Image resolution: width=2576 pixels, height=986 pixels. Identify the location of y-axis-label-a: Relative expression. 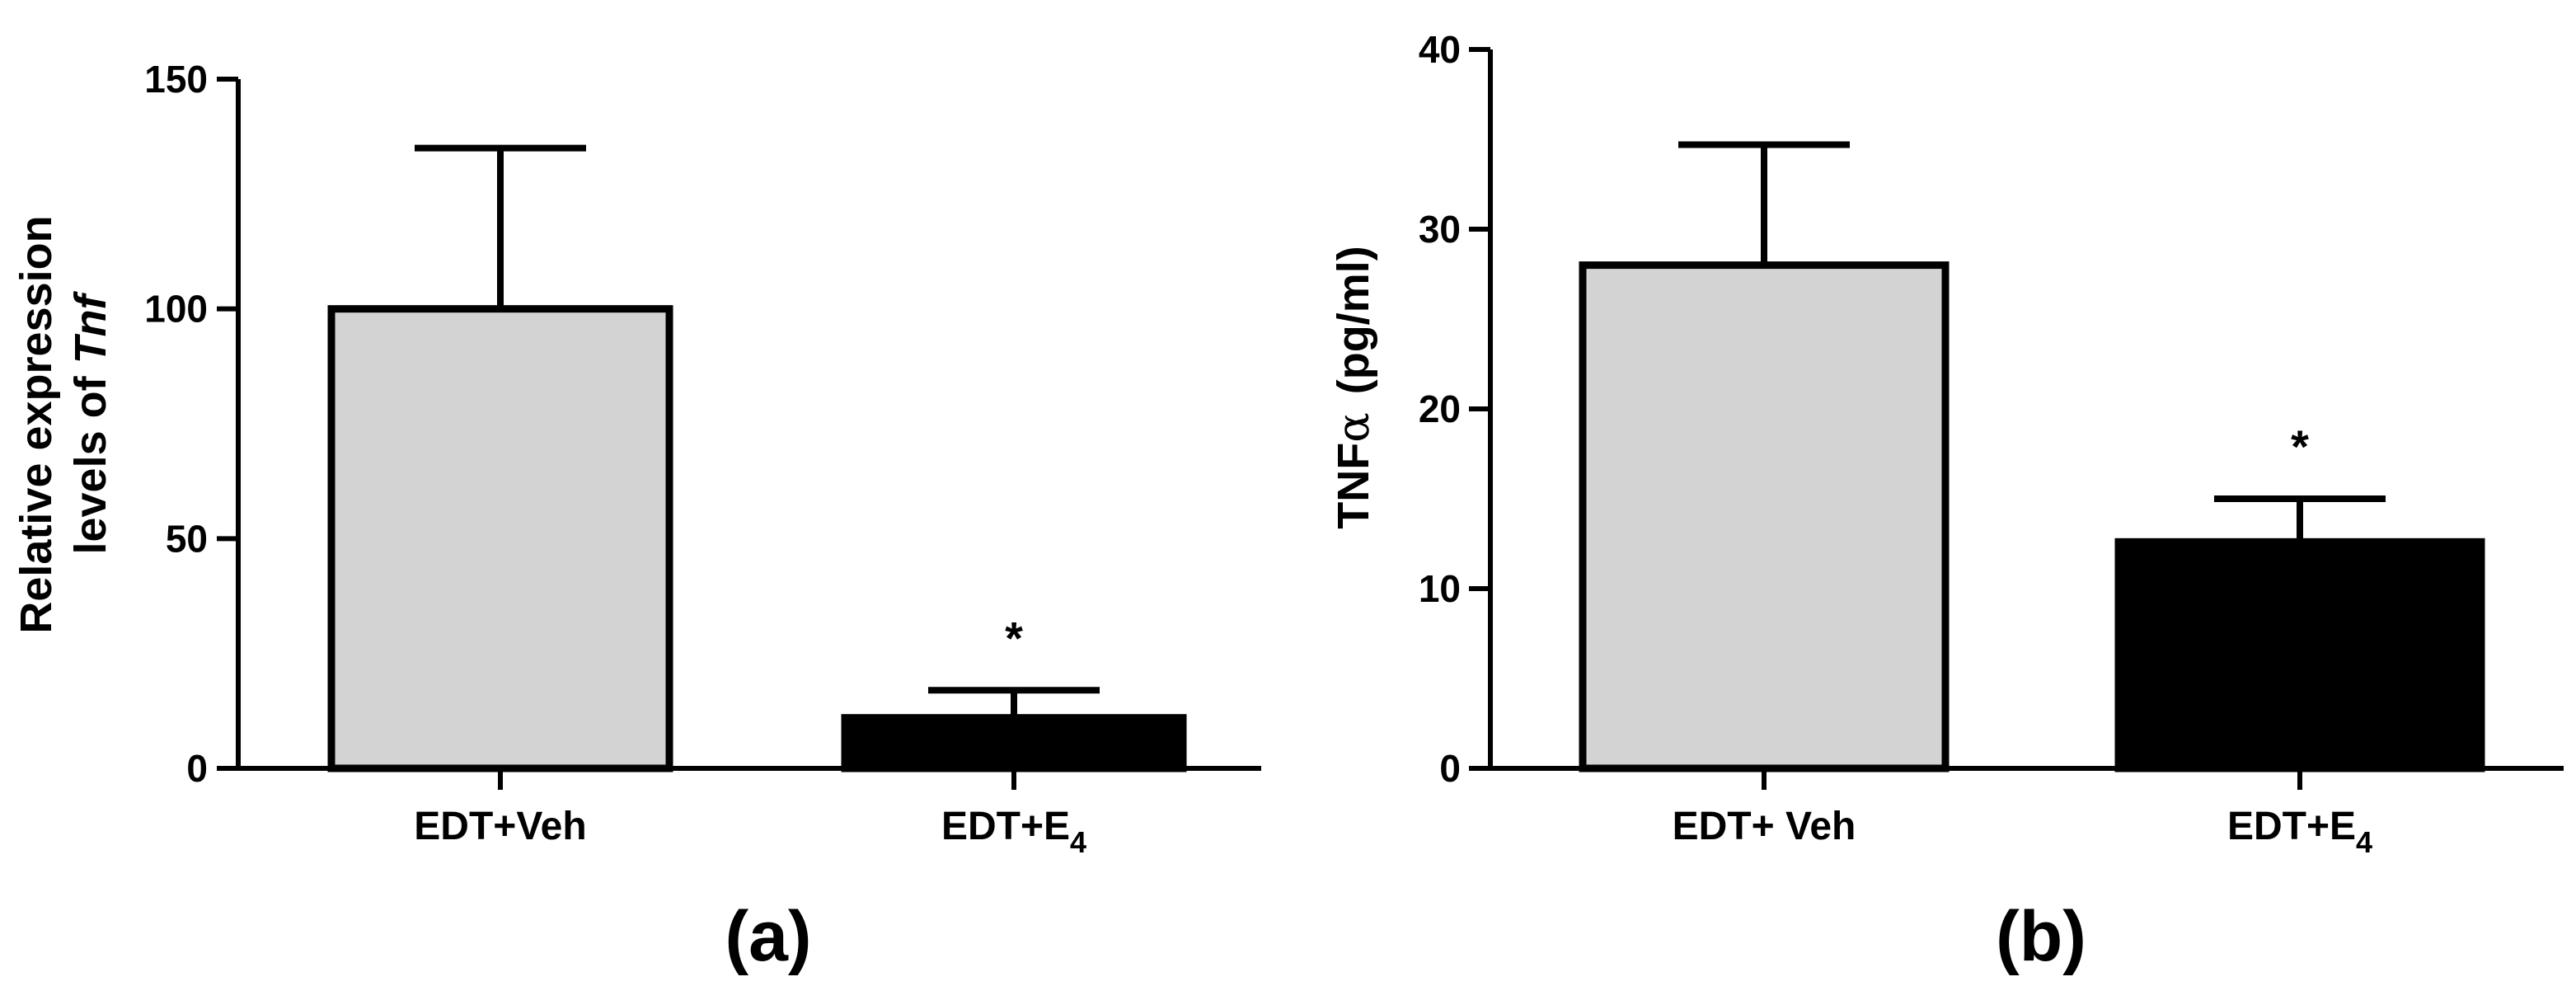
(36, 424).